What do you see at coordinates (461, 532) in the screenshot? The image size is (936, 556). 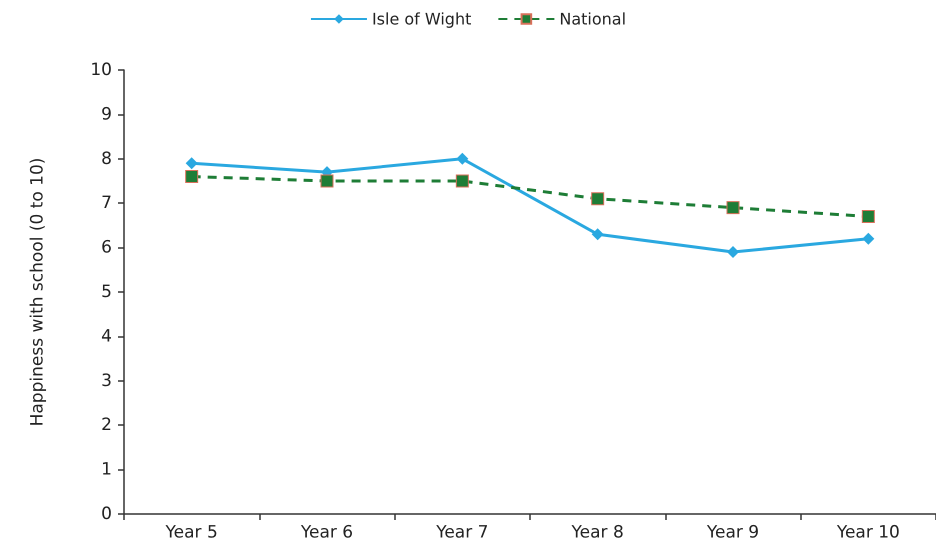 I see `x-tick-label: Year 7` at bounding box center [461, 532].